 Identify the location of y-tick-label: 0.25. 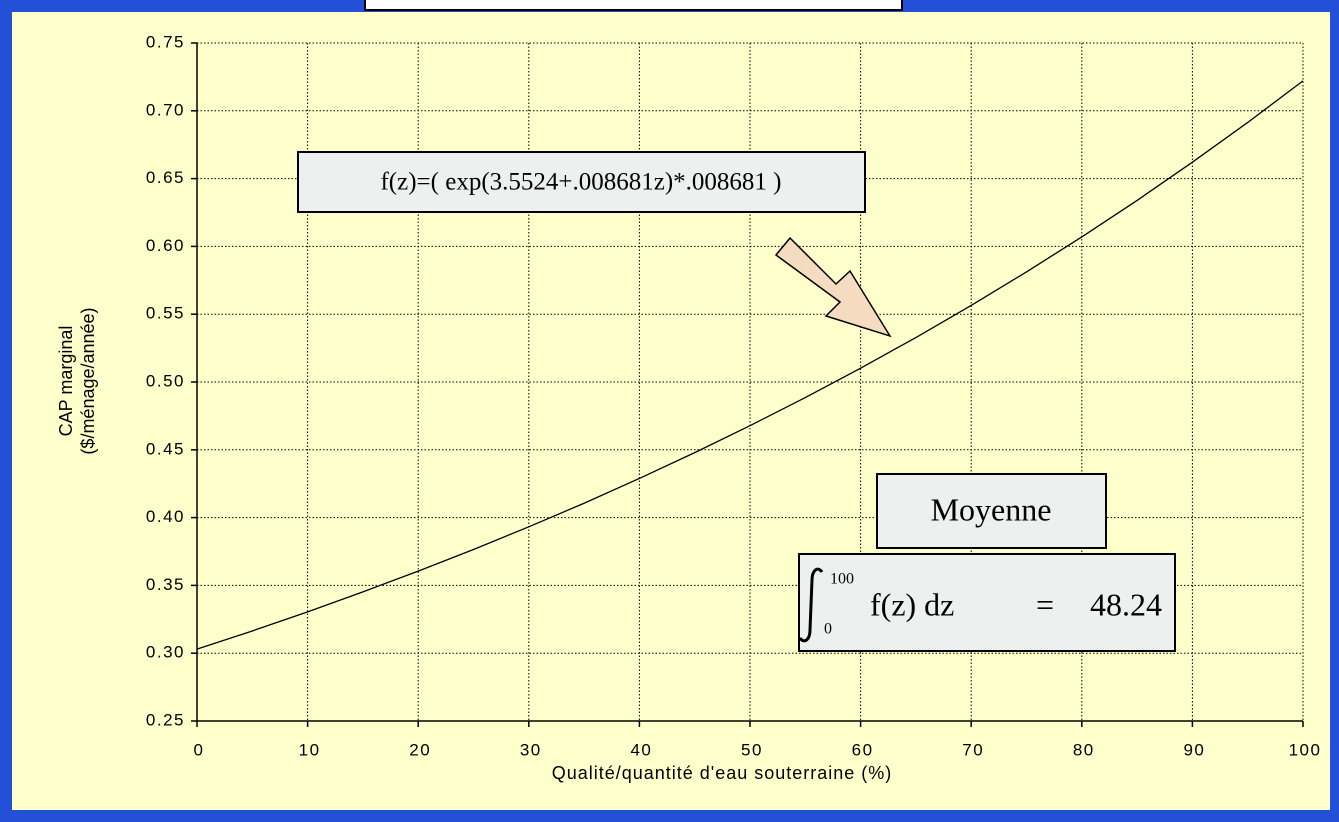
(165, 719).